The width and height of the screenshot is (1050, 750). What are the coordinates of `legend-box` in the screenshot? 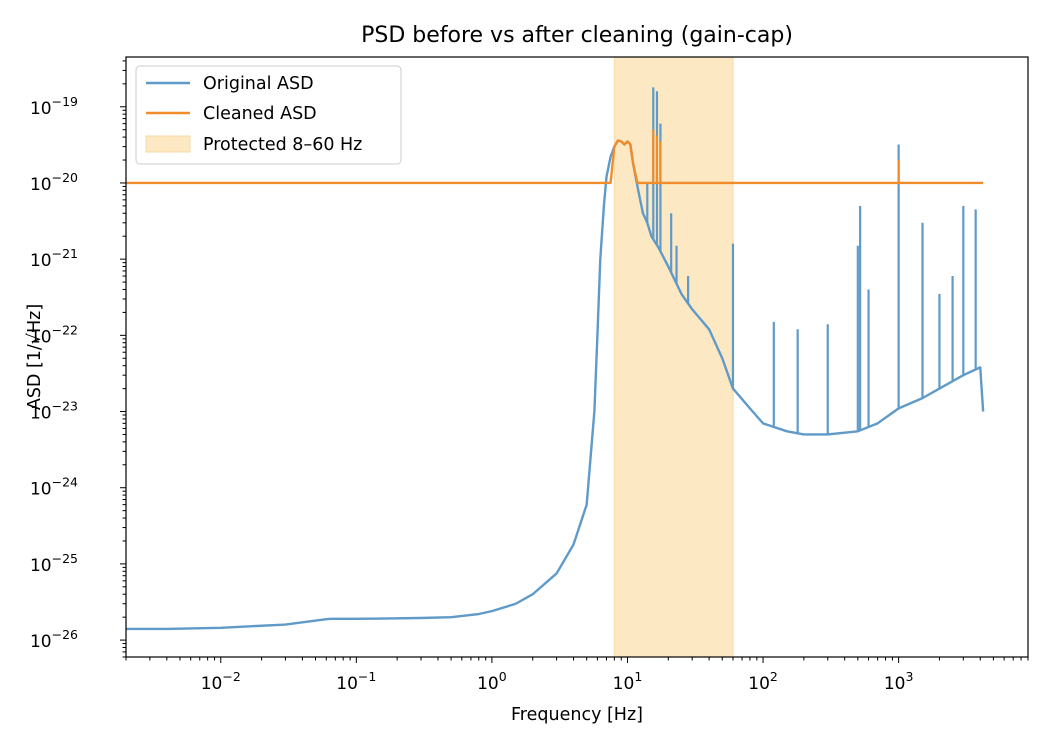 It's located at (268, 115).